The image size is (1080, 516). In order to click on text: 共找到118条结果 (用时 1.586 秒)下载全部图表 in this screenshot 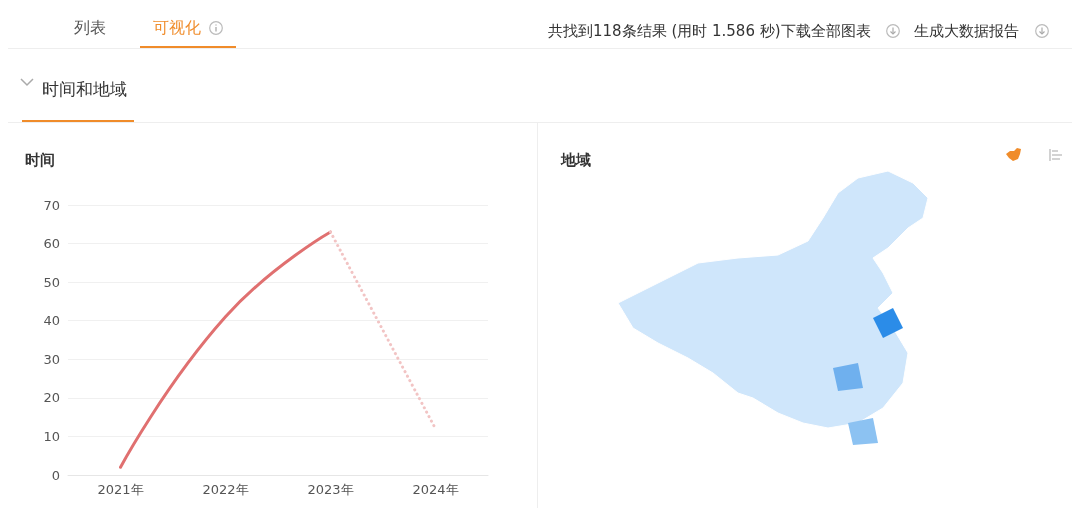, I will do `click(709, 31)`.